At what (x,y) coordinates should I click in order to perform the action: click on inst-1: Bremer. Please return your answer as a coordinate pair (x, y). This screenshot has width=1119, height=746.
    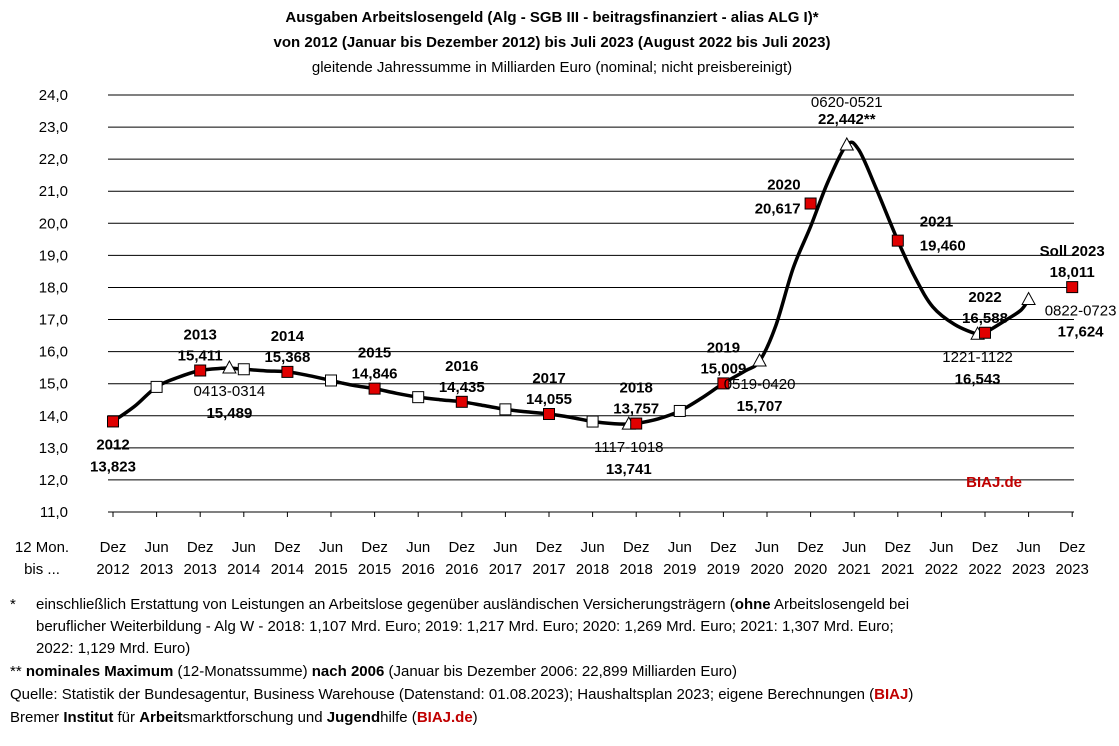
    Looking at the image, I should click on (37, 717).